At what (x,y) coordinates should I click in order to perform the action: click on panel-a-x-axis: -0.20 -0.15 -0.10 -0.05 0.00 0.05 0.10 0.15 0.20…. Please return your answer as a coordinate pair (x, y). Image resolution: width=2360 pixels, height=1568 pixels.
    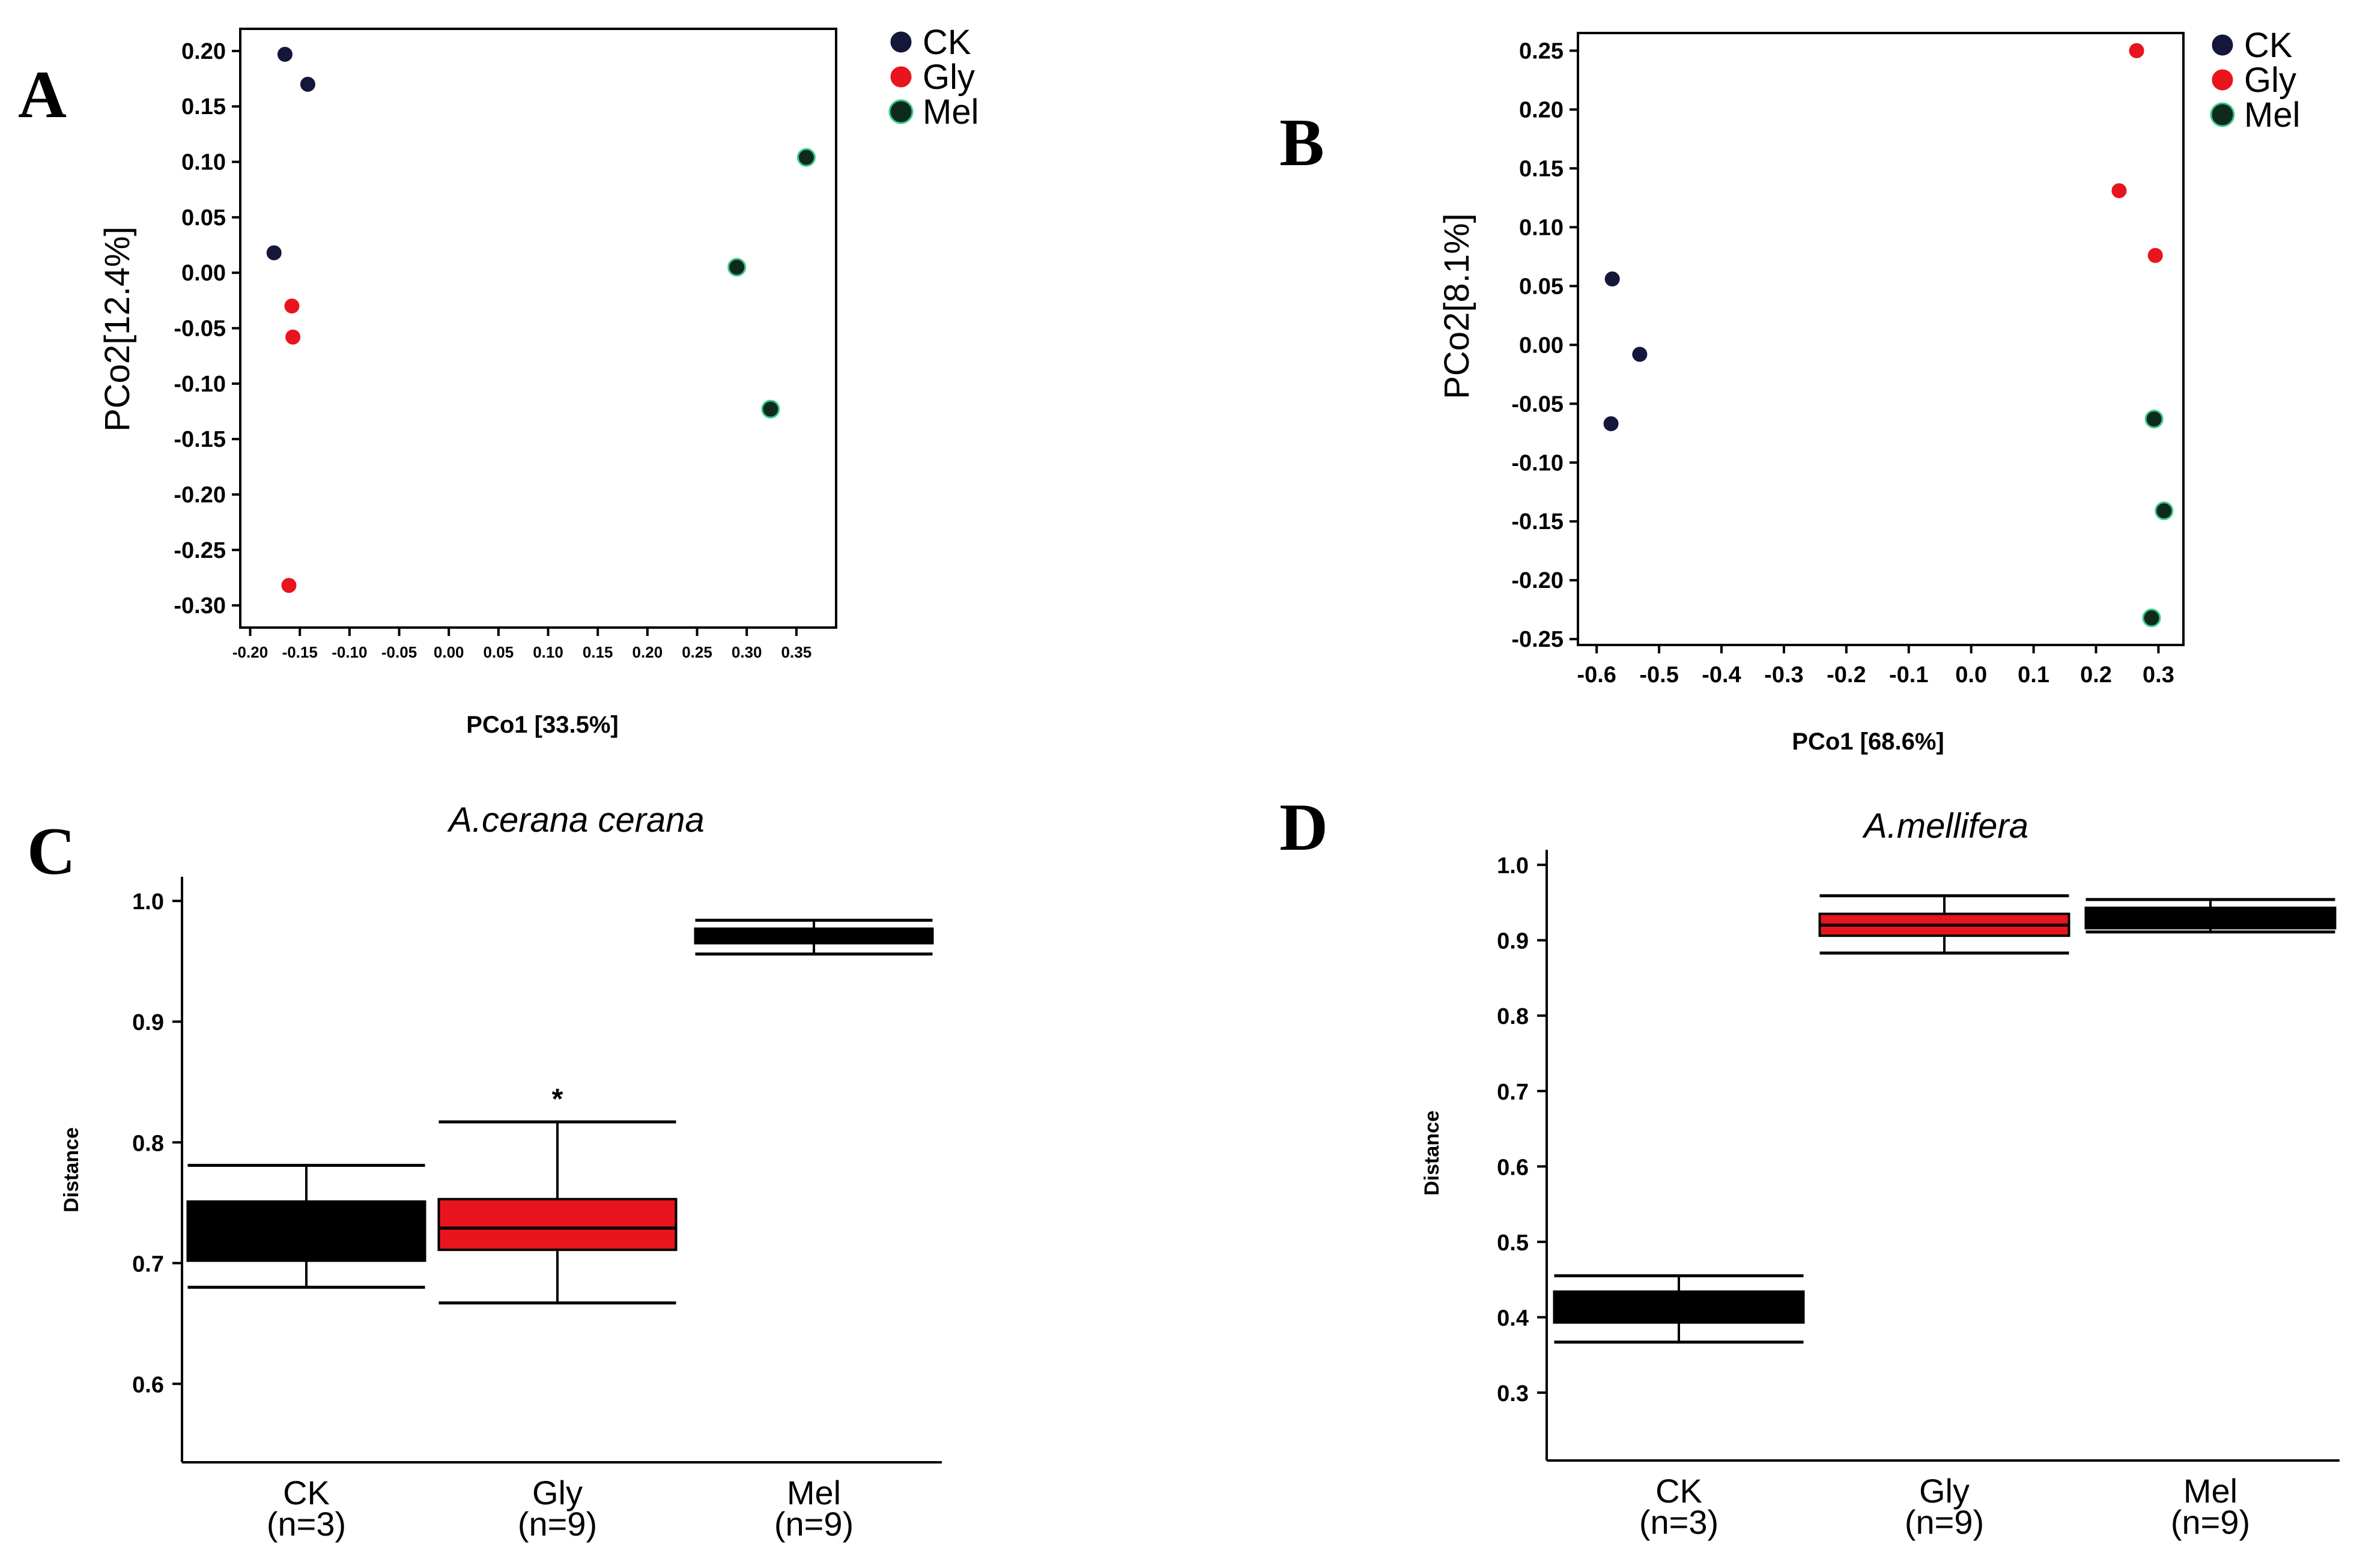
    Looking at the image, I should click on (521, 644).